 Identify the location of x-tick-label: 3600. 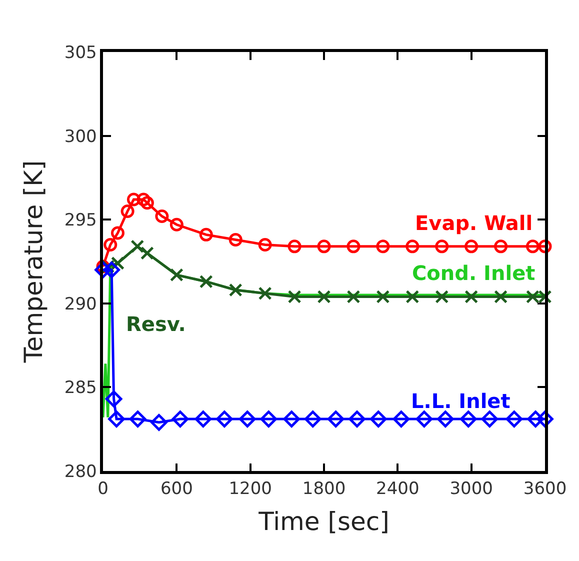
(545, 489).